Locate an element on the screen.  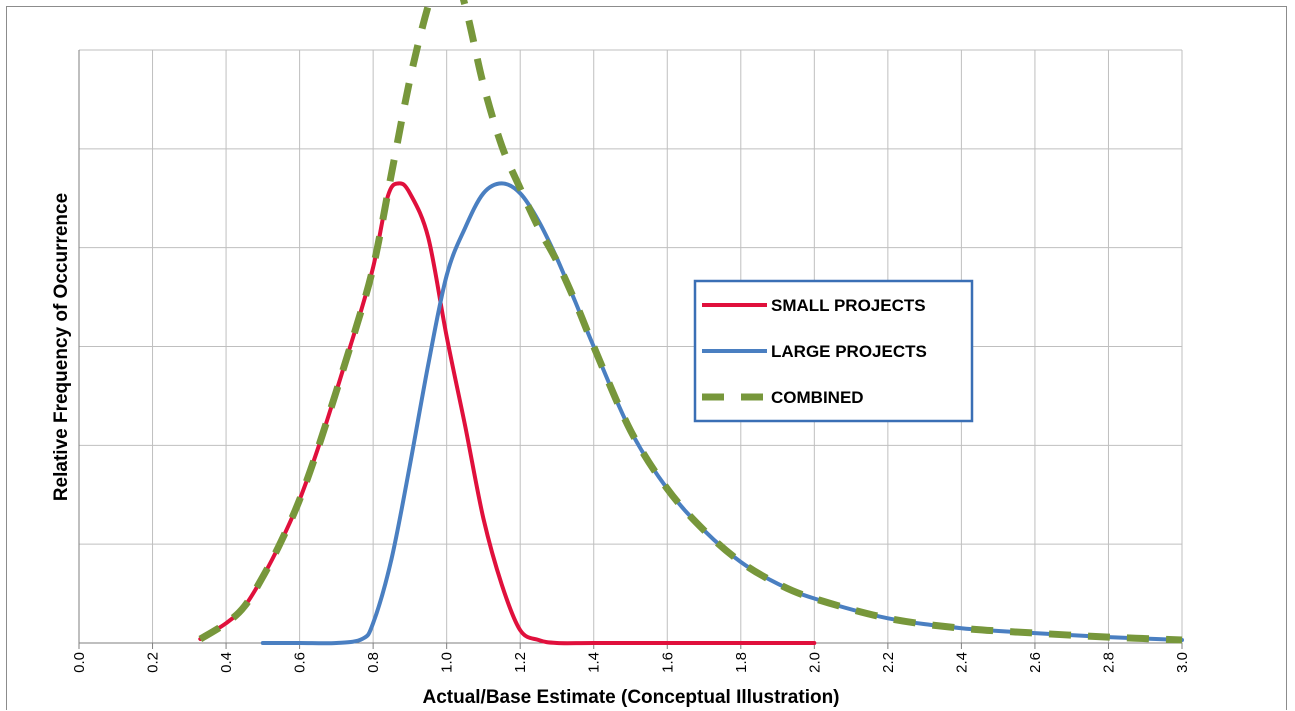
x-tick-label: 1.0 is located at coordinates (447, 662).